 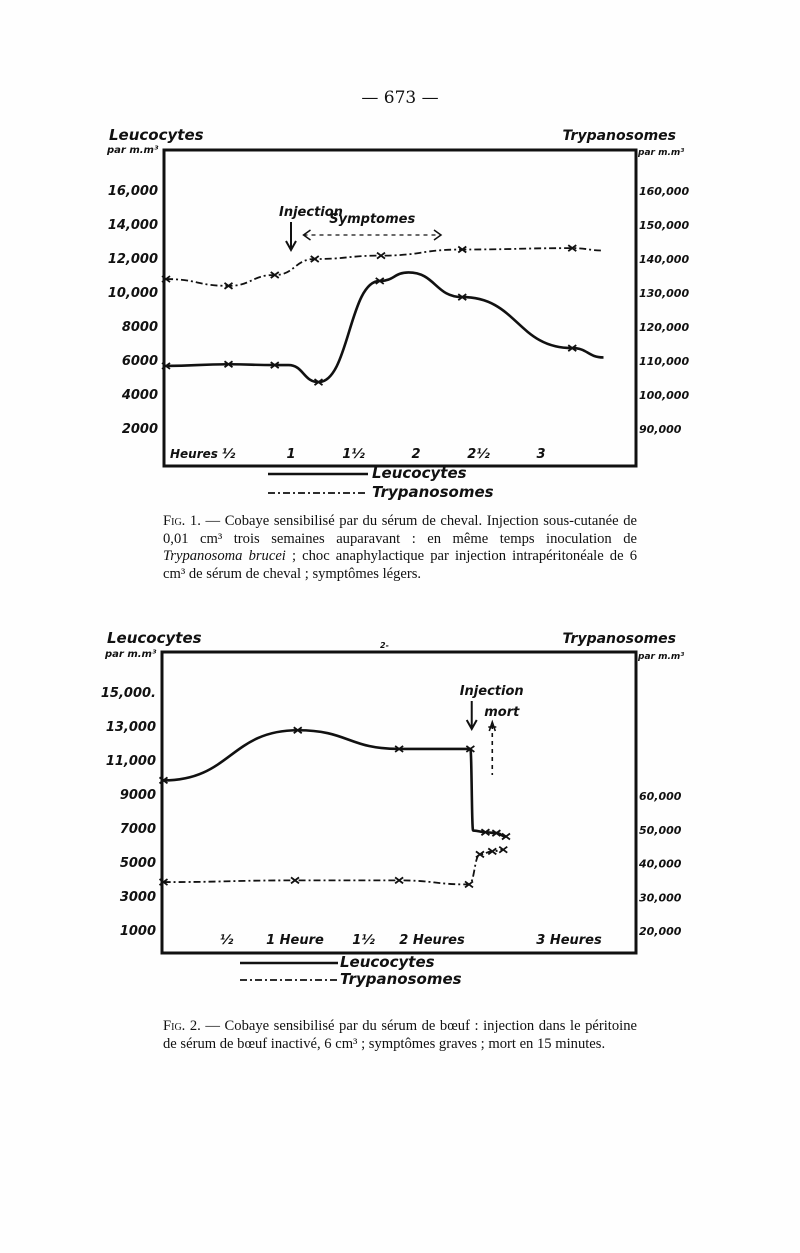 What do you see at coordinates (224, 556) in the screenshot?
I see `caption-species: Trypanosoma brucei` at bounding box center [224, 556].